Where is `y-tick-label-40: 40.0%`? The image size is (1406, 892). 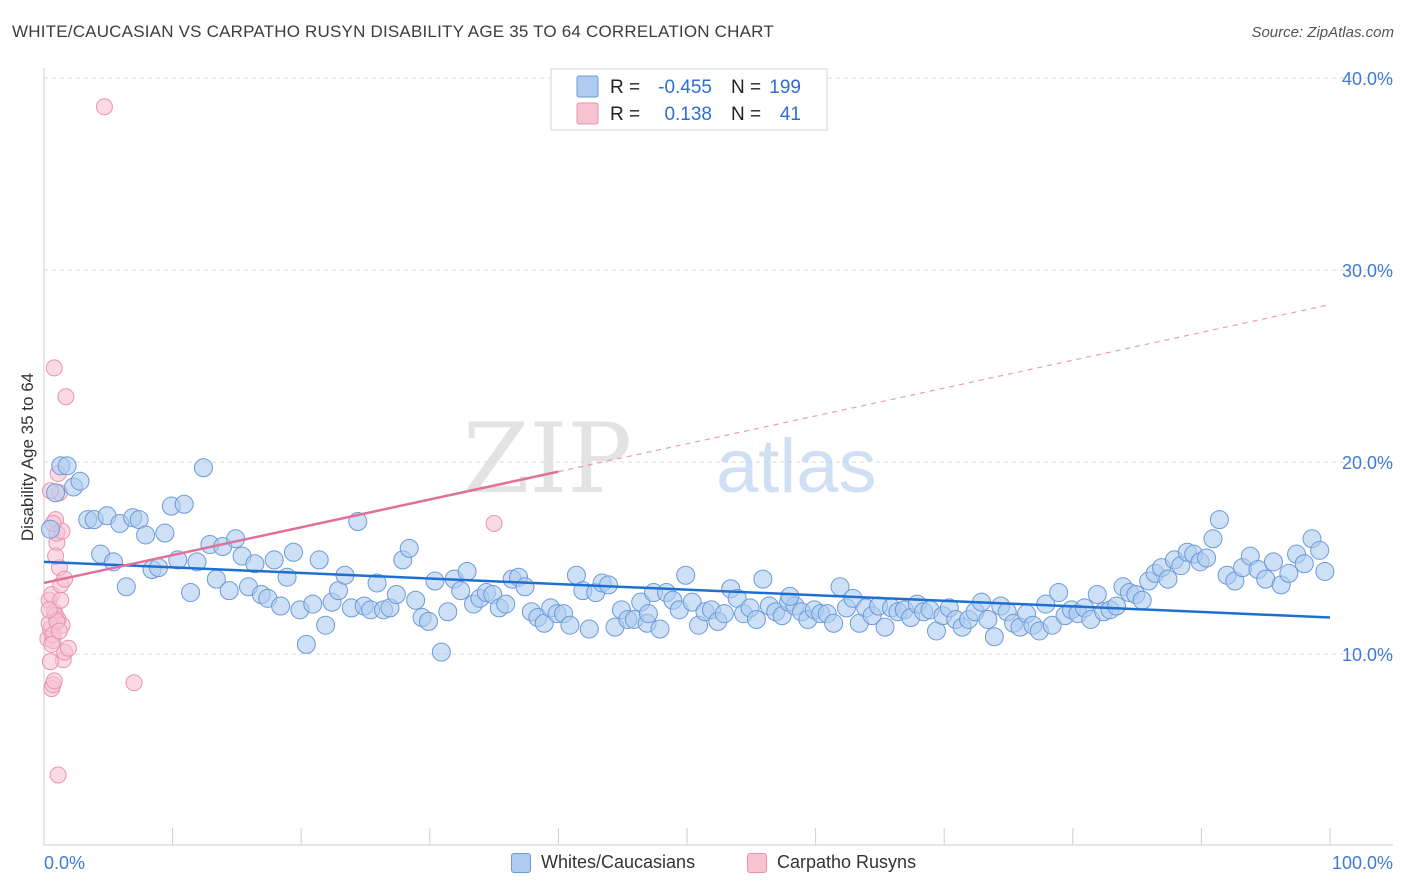 y-tick-label-40: 40.0% is located at coordinates (1367, 79).